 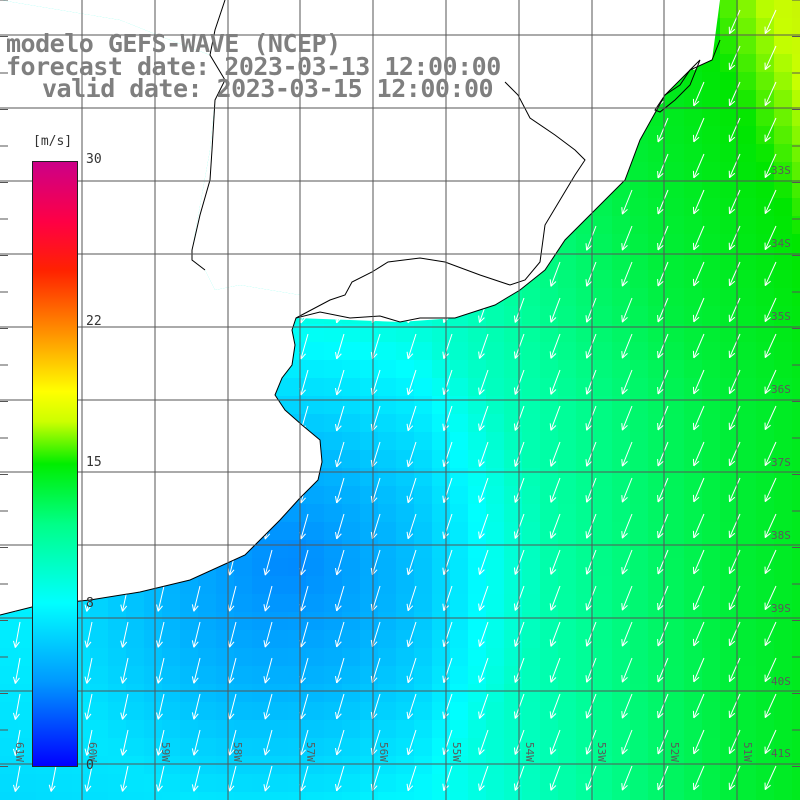 What do you see at coordinates (781, 608) in the screenshot?
I see `latitude-label: 39S` at bounding box center [781, 608].